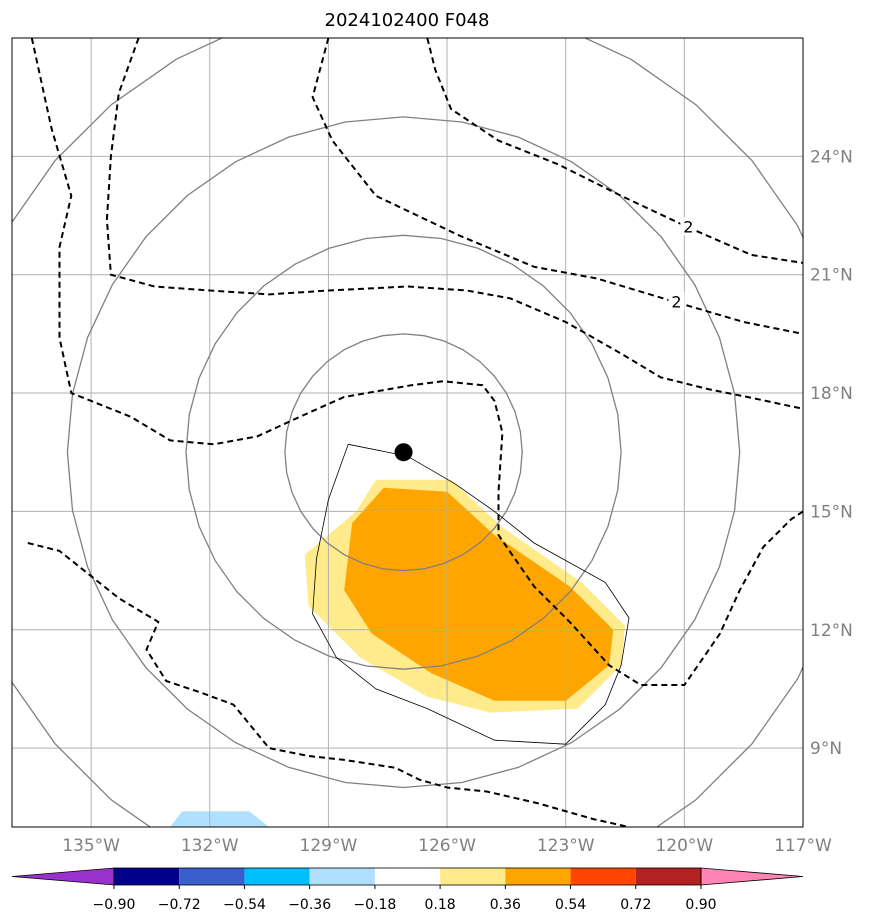 This screenshot has height=924, width=873. I want to click on lon-label-0: 135°W, so click(91, 846).